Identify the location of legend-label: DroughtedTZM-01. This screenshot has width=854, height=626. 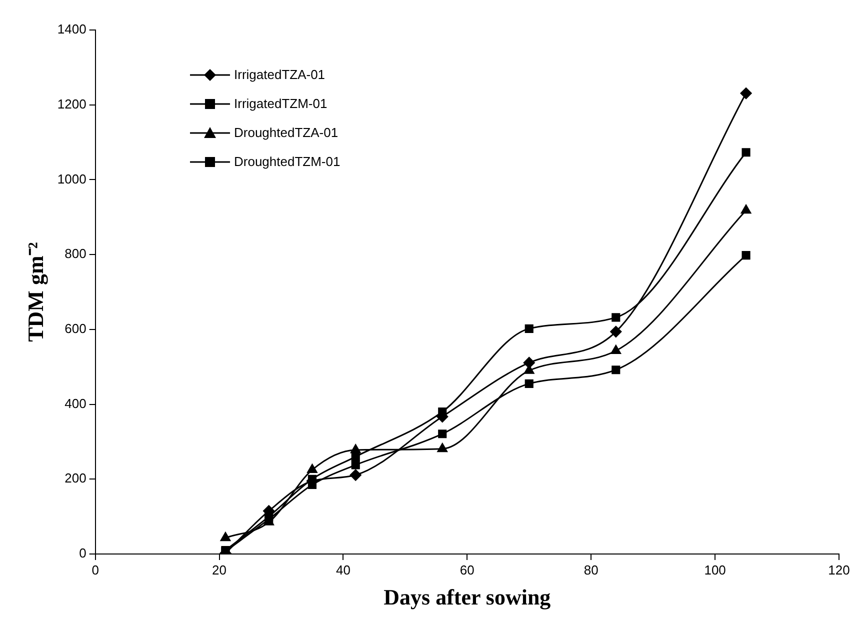
(287, 161).